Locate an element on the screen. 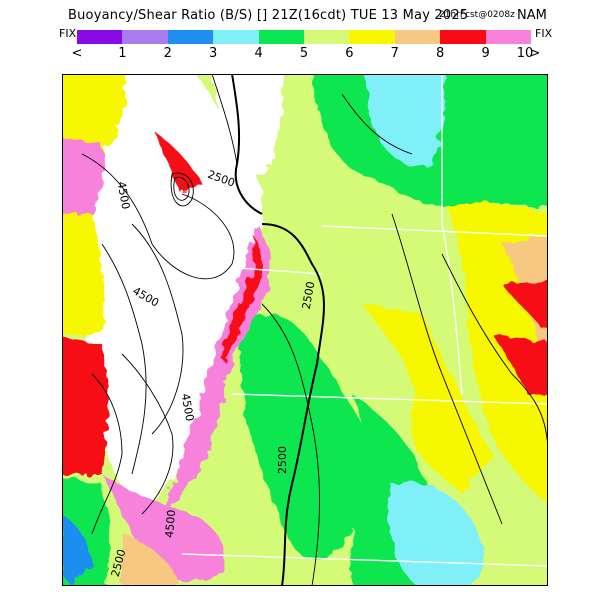 Image resolution: width=611 pixels, height=611 pixels. legend-greater-than: > is located at coordinates (535, 53).